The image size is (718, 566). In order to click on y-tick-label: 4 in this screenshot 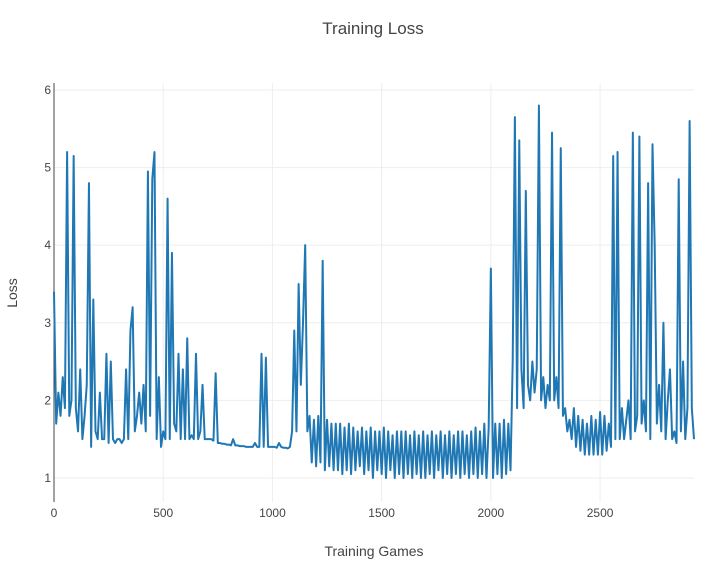, I will do `click(47, 245)`.